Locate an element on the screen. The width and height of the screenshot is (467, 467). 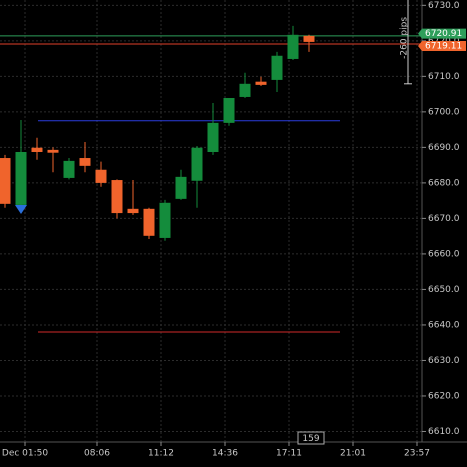
countdown-label: 159 is located at coordinates (310, 439).